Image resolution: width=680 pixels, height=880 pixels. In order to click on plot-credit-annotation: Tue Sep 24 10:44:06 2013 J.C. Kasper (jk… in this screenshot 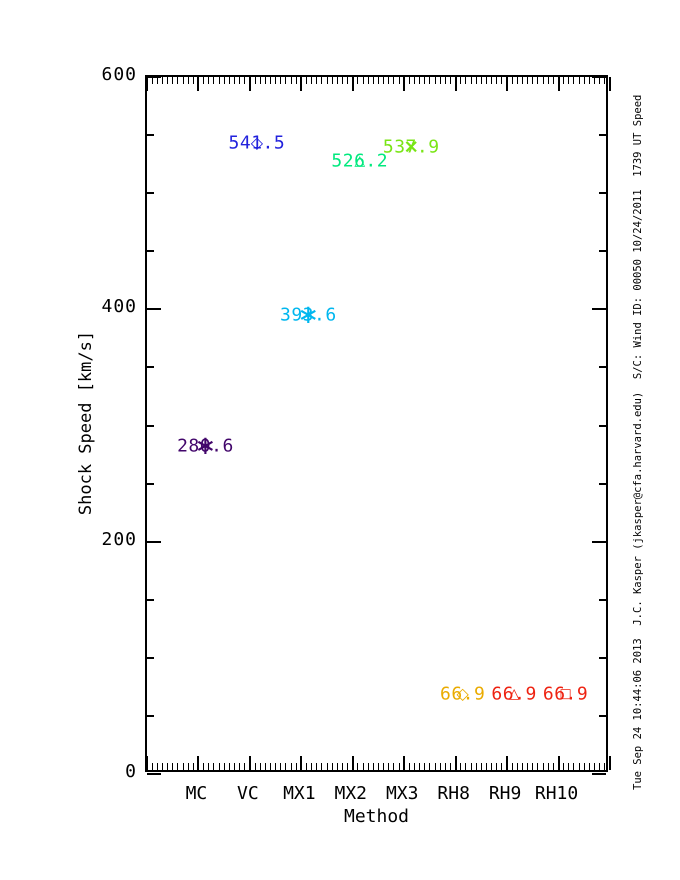, I will do `click(638, 442)`.